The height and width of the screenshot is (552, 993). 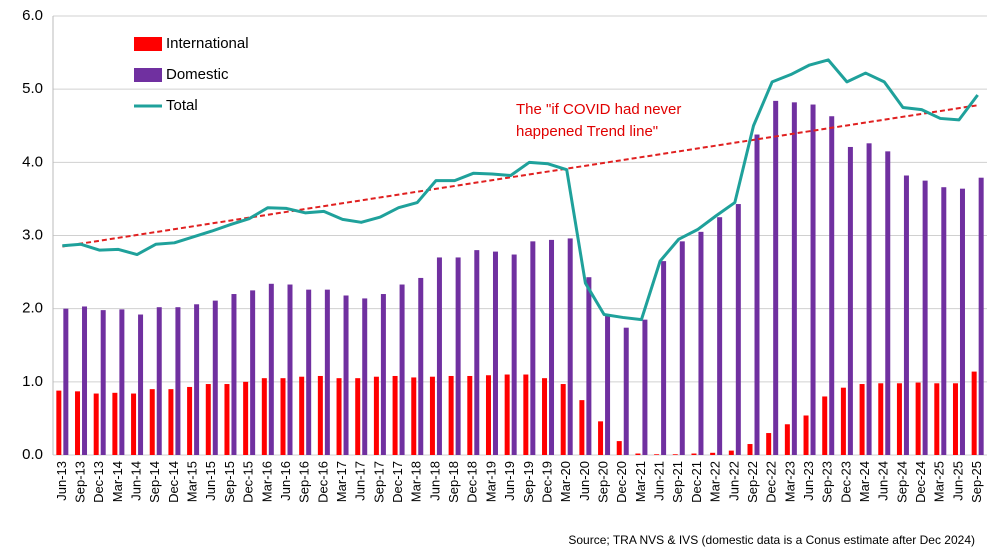 What do you see at coordinates (715, 481) in the screenshot?
I see `x-tick-label: Mar-22` at bounding box center [715, 481].